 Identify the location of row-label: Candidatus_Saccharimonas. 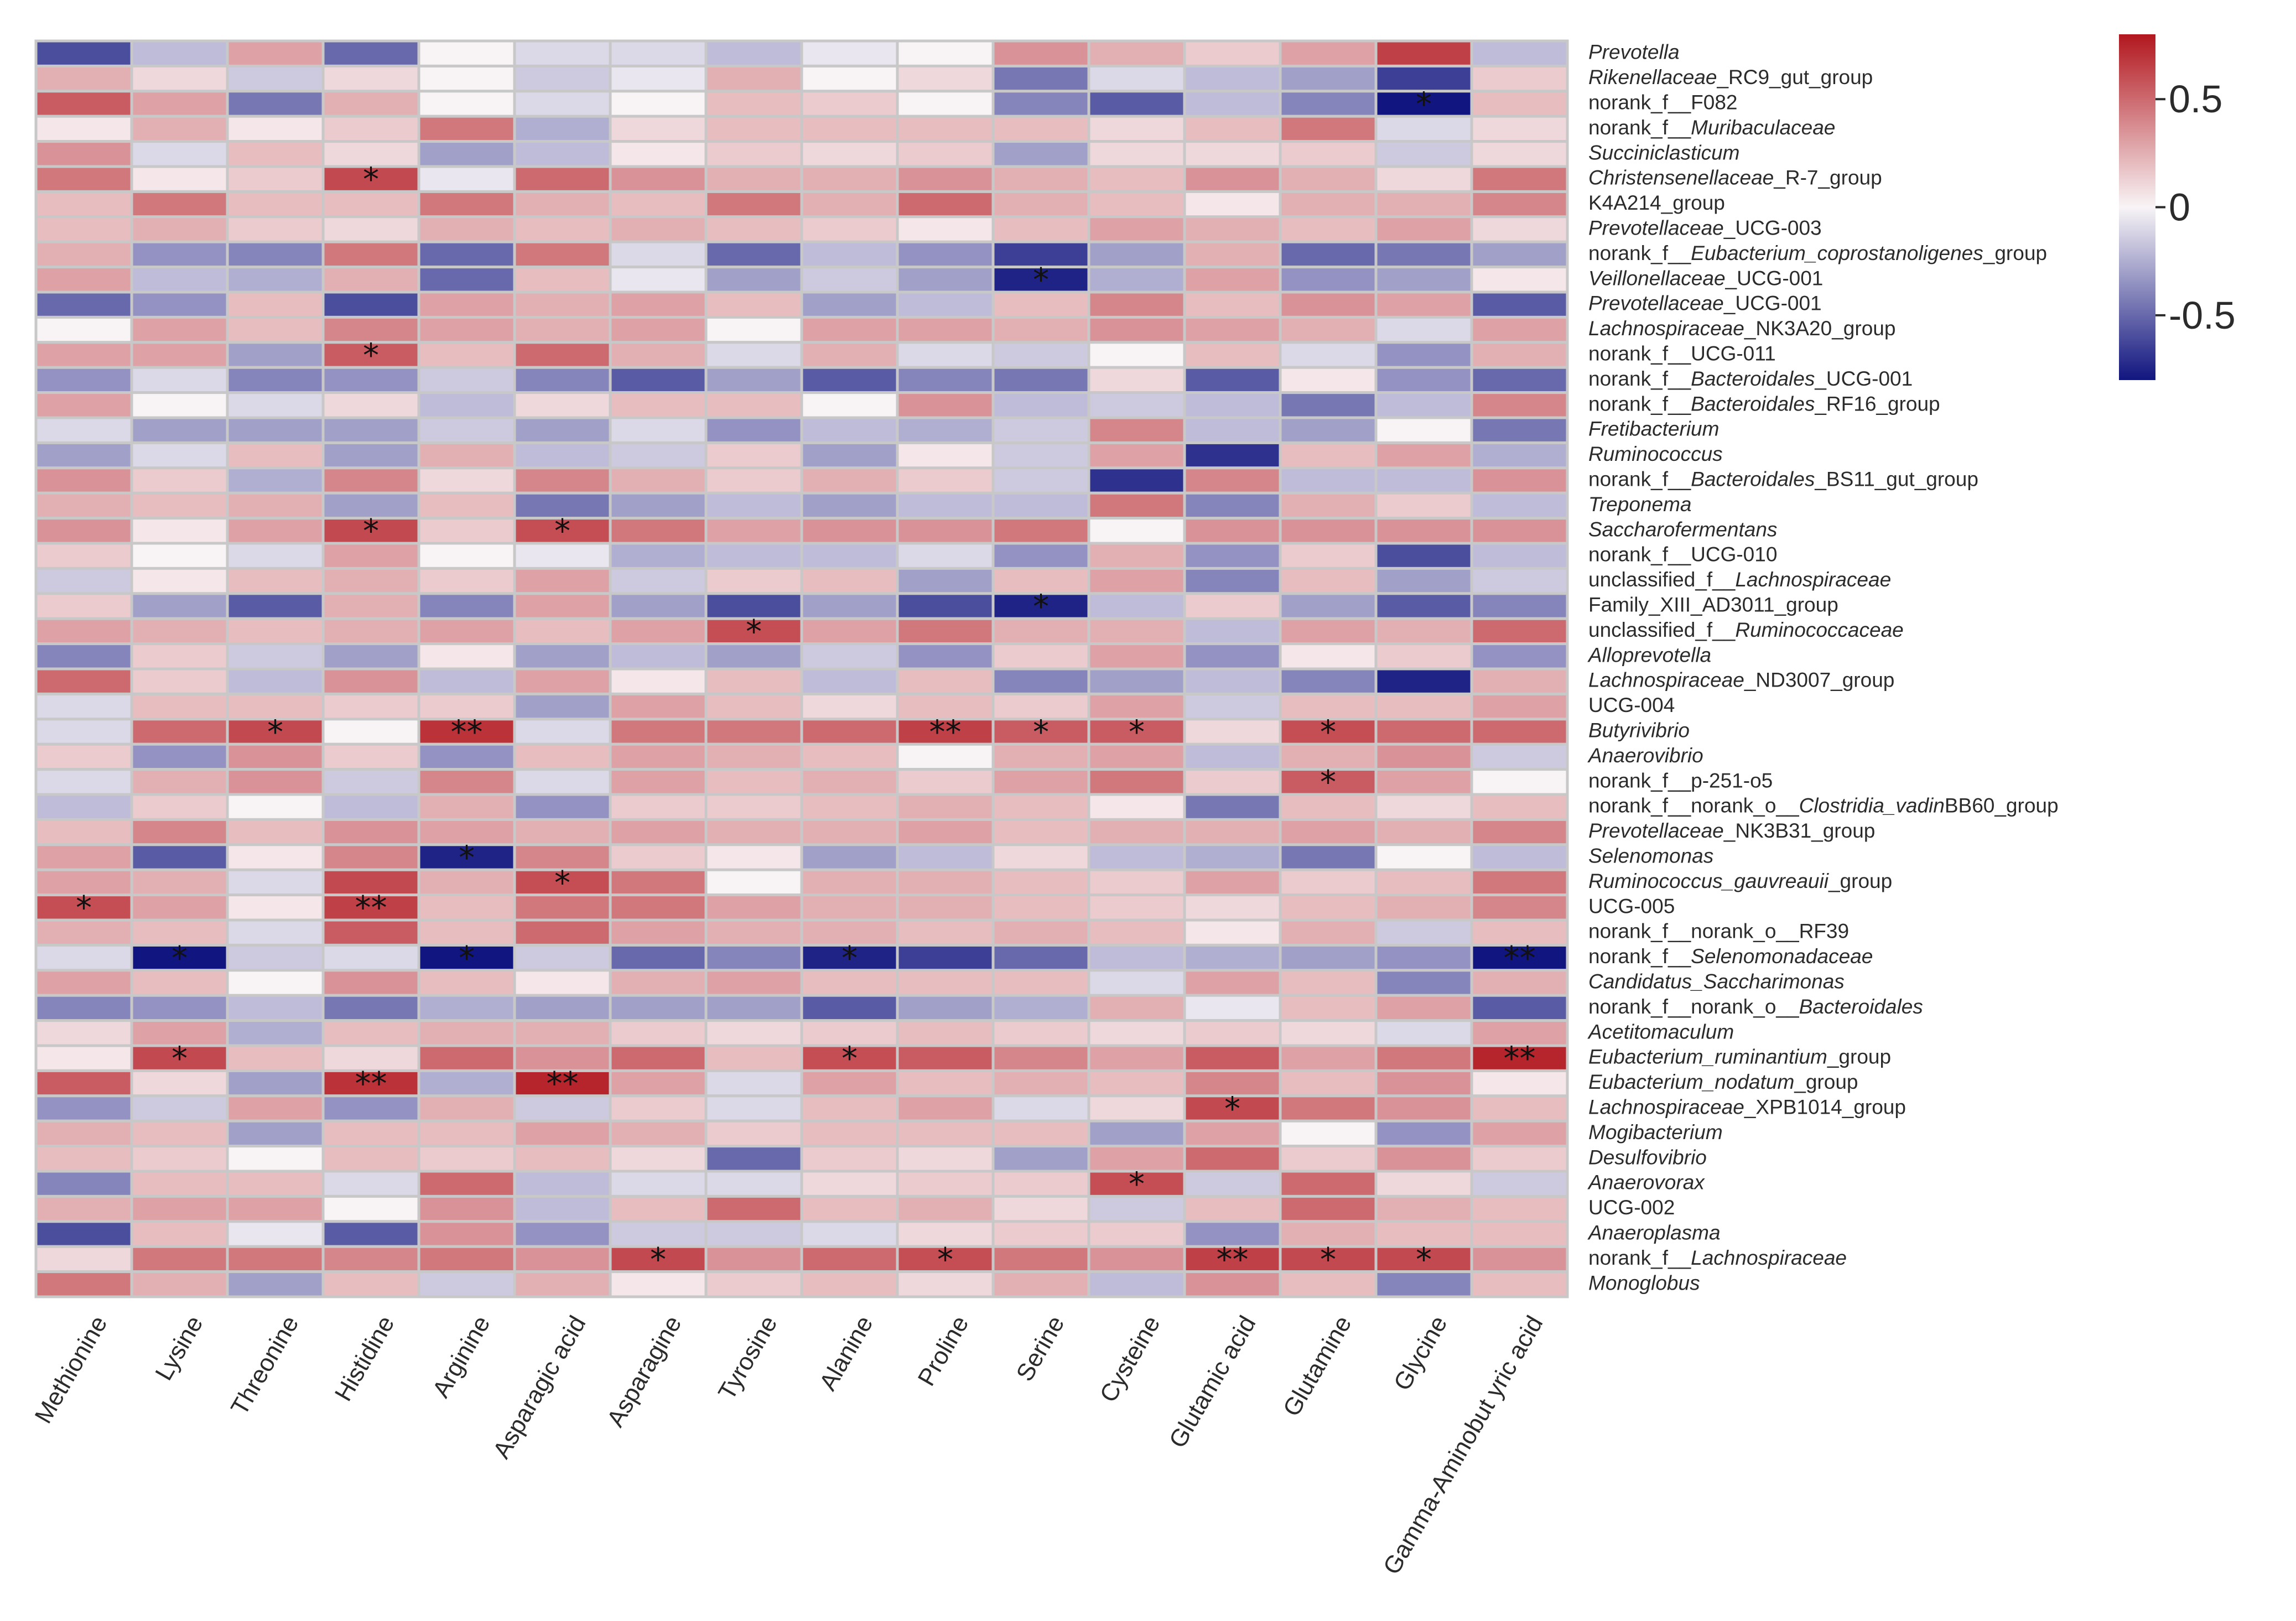
(1717, 981).